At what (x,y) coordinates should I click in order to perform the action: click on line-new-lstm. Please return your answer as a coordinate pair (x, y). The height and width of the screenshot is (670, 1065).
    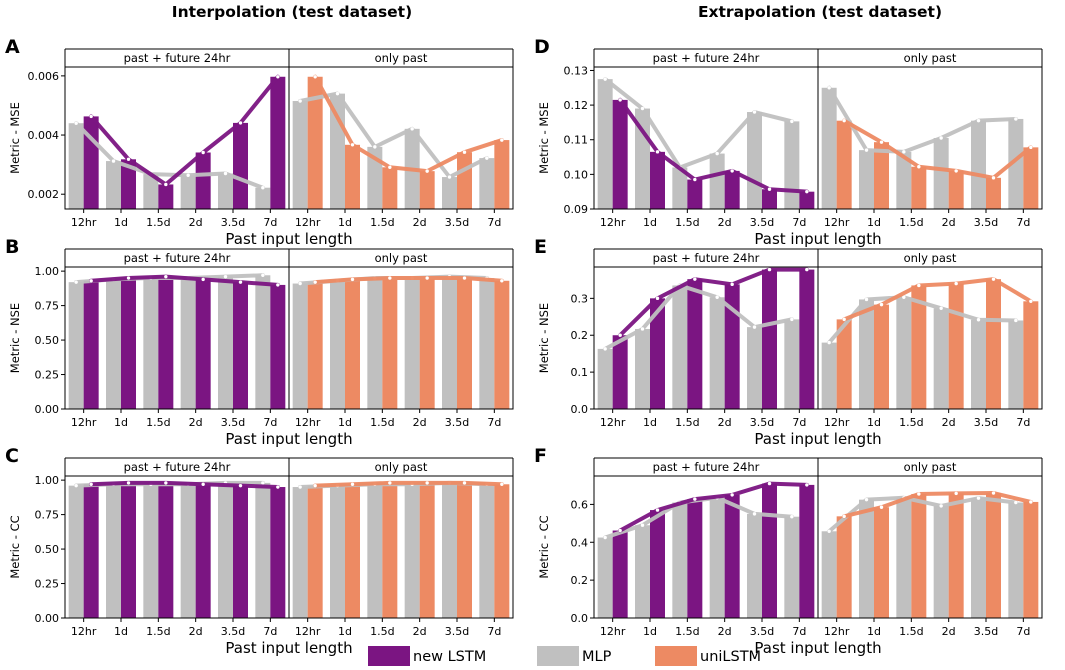
    Looking at the image, I should click on (184, 485).